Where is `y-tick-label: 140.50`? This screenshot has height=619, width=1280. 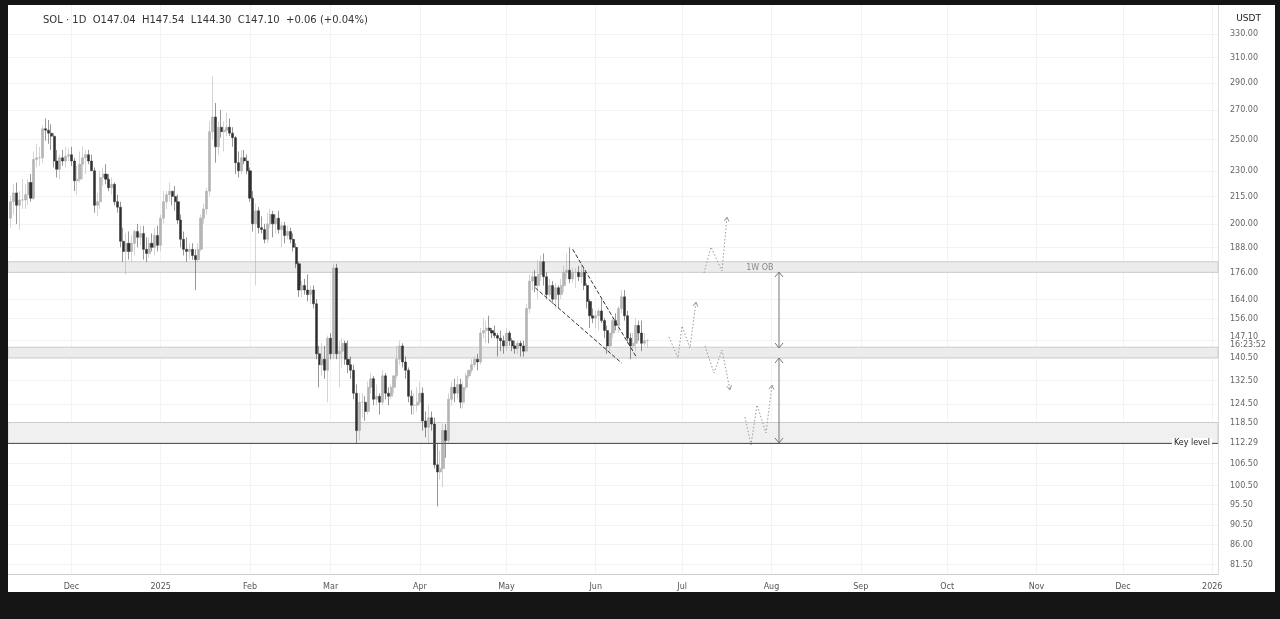
y-tick-label: 140.50 is located at coordinates (1244, 358).